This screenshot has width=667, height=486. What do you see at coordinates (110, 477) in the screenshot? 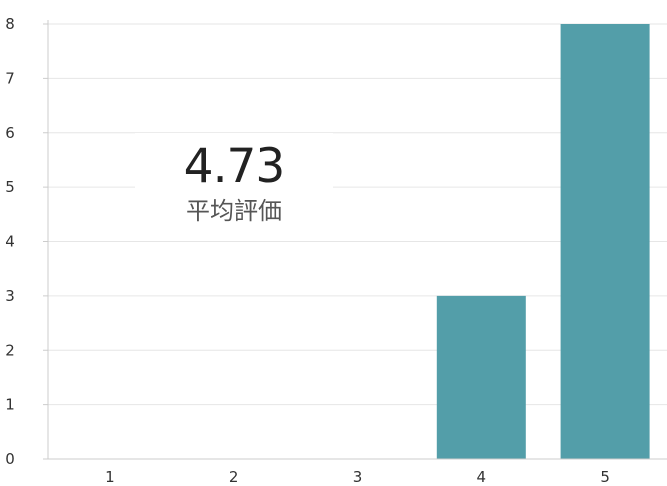
I see `x-tick-label: 1` at bounding box center [110, 477].